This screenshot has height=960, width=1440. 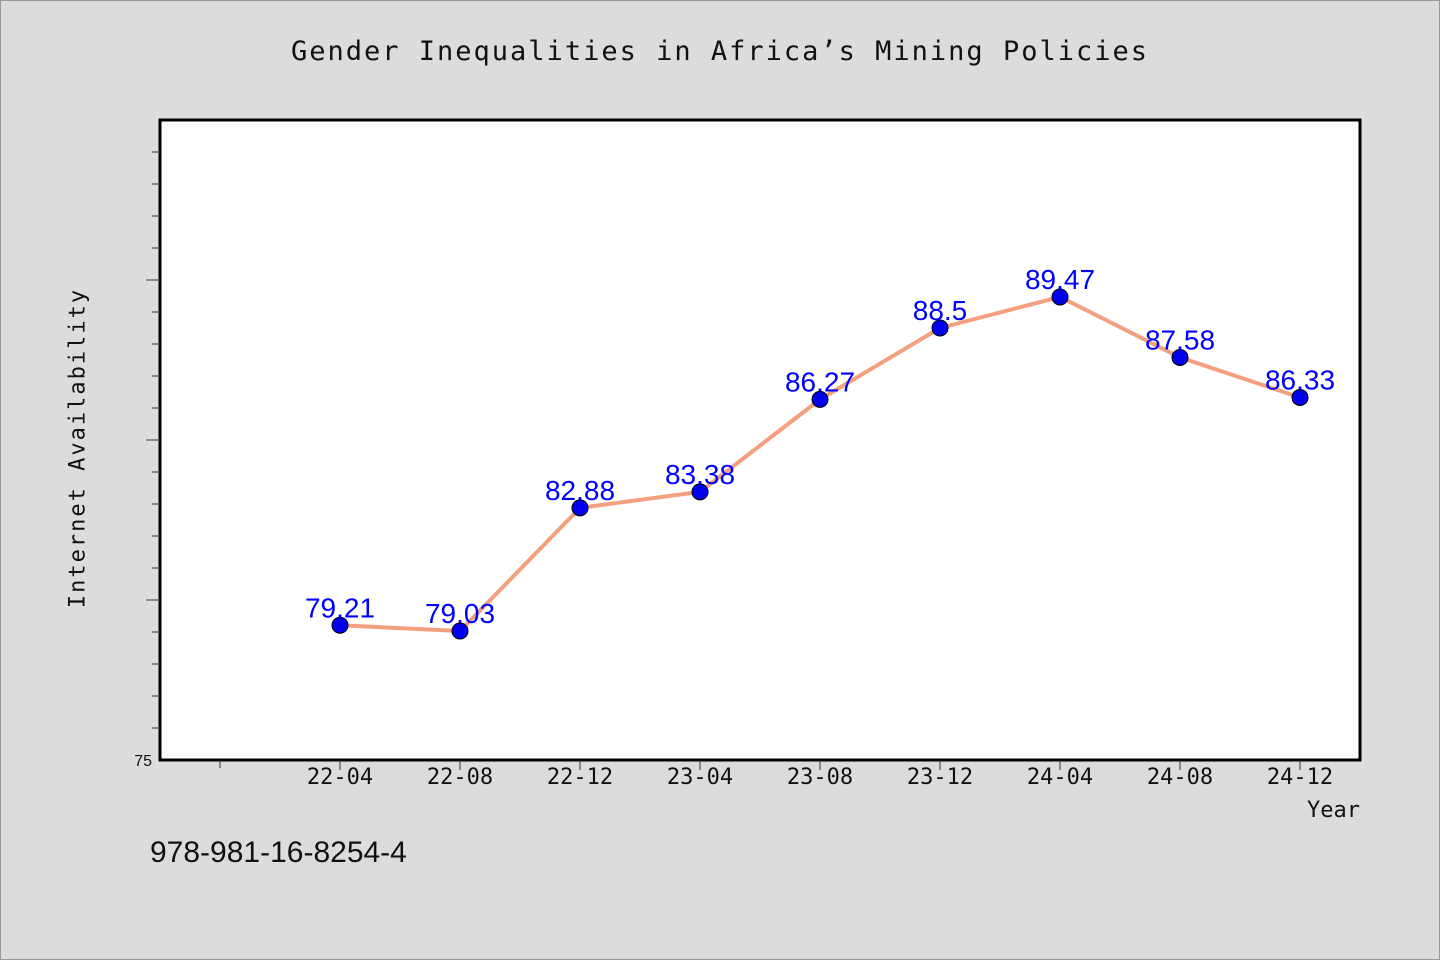 I want to click on x-tick-label: 22-04, so click(x=340, y=777).